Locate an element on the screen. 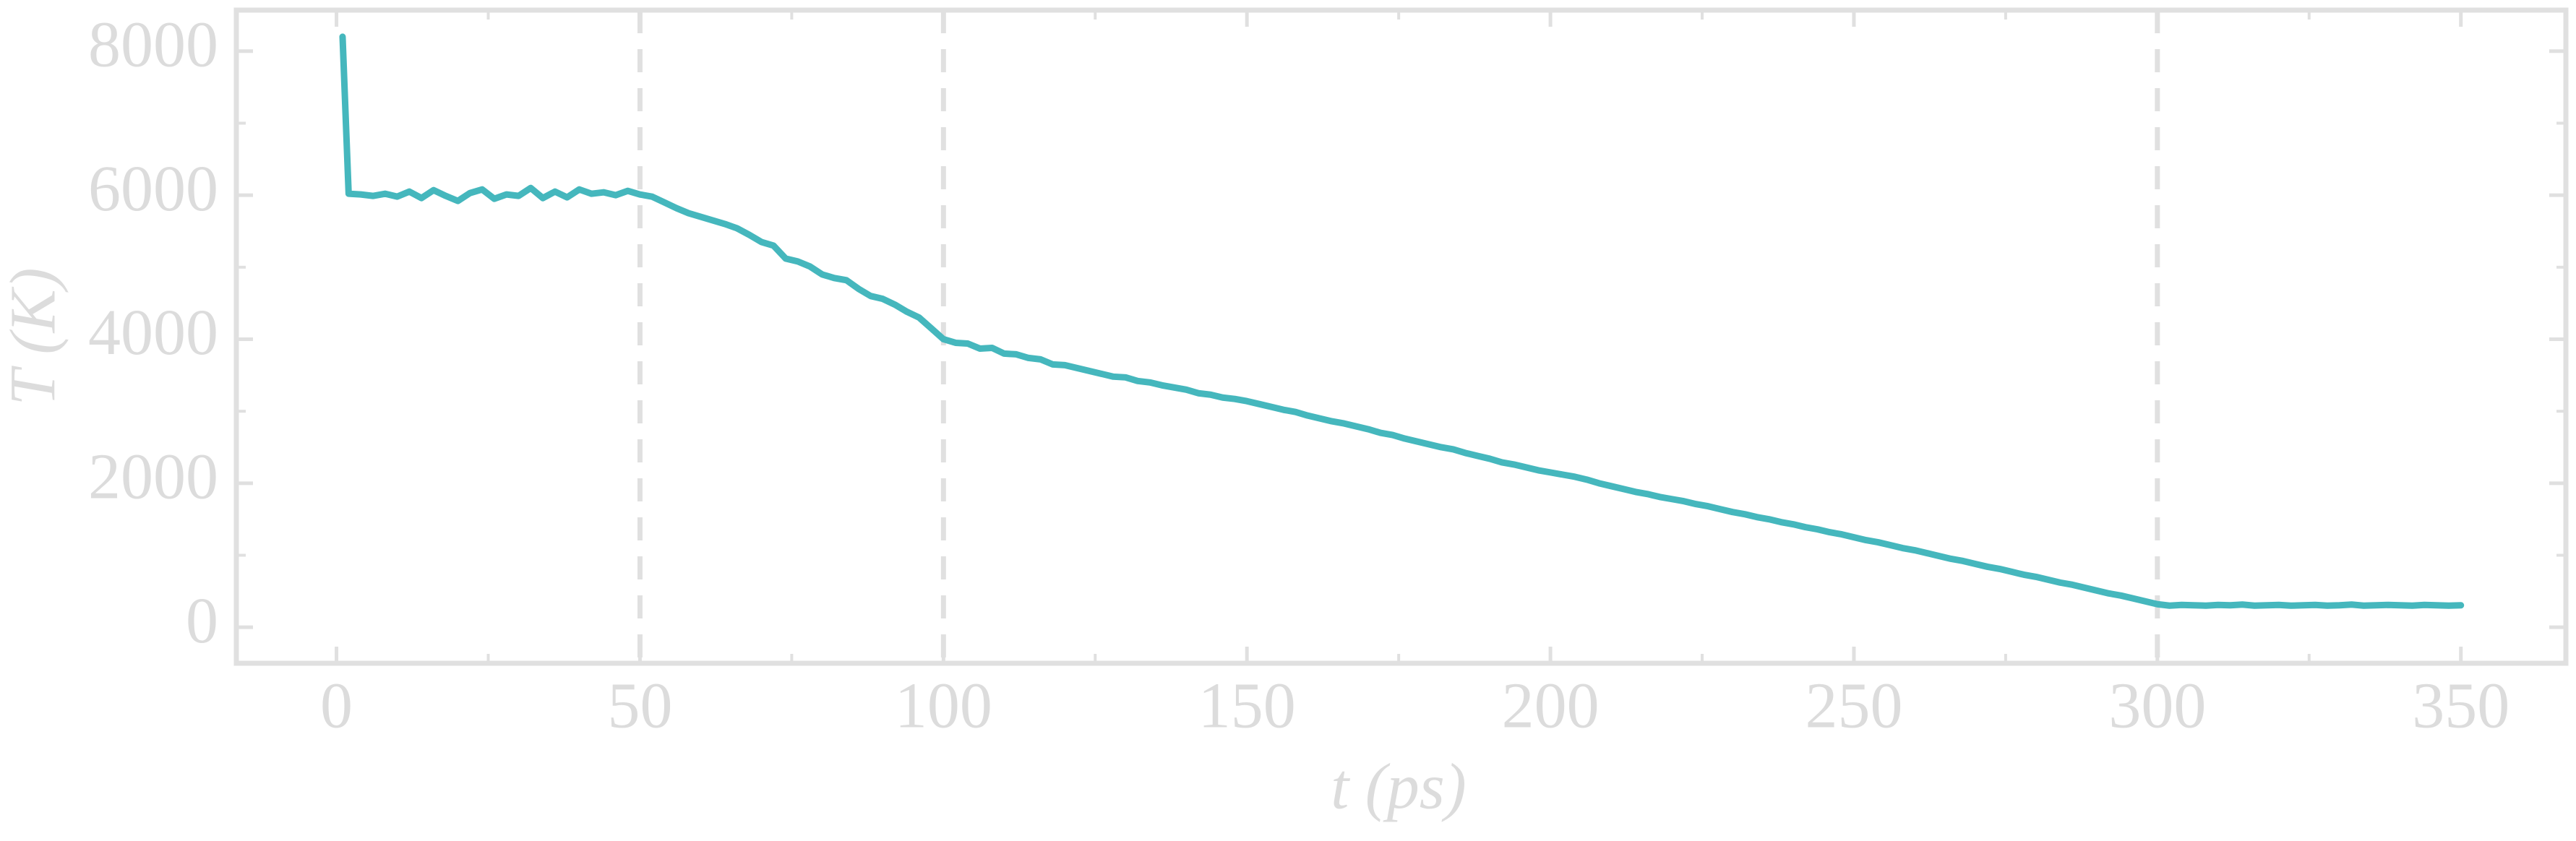  x-tick-label: 150 is located at coordinates (1247, 706).